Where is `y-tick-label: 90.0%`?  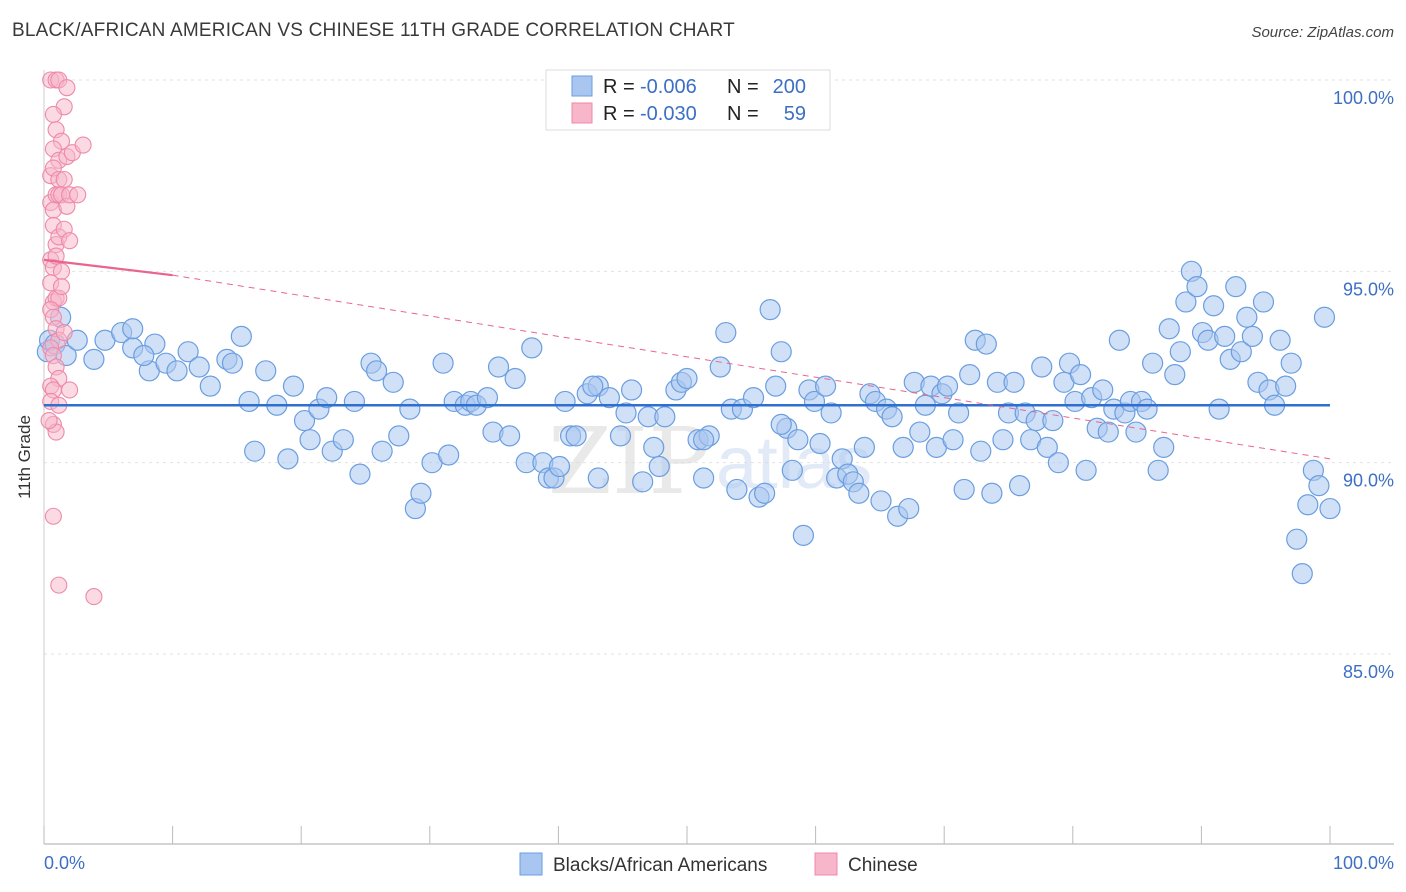 y-tick-label: 90.0% is located at coordinates (1368, 481).